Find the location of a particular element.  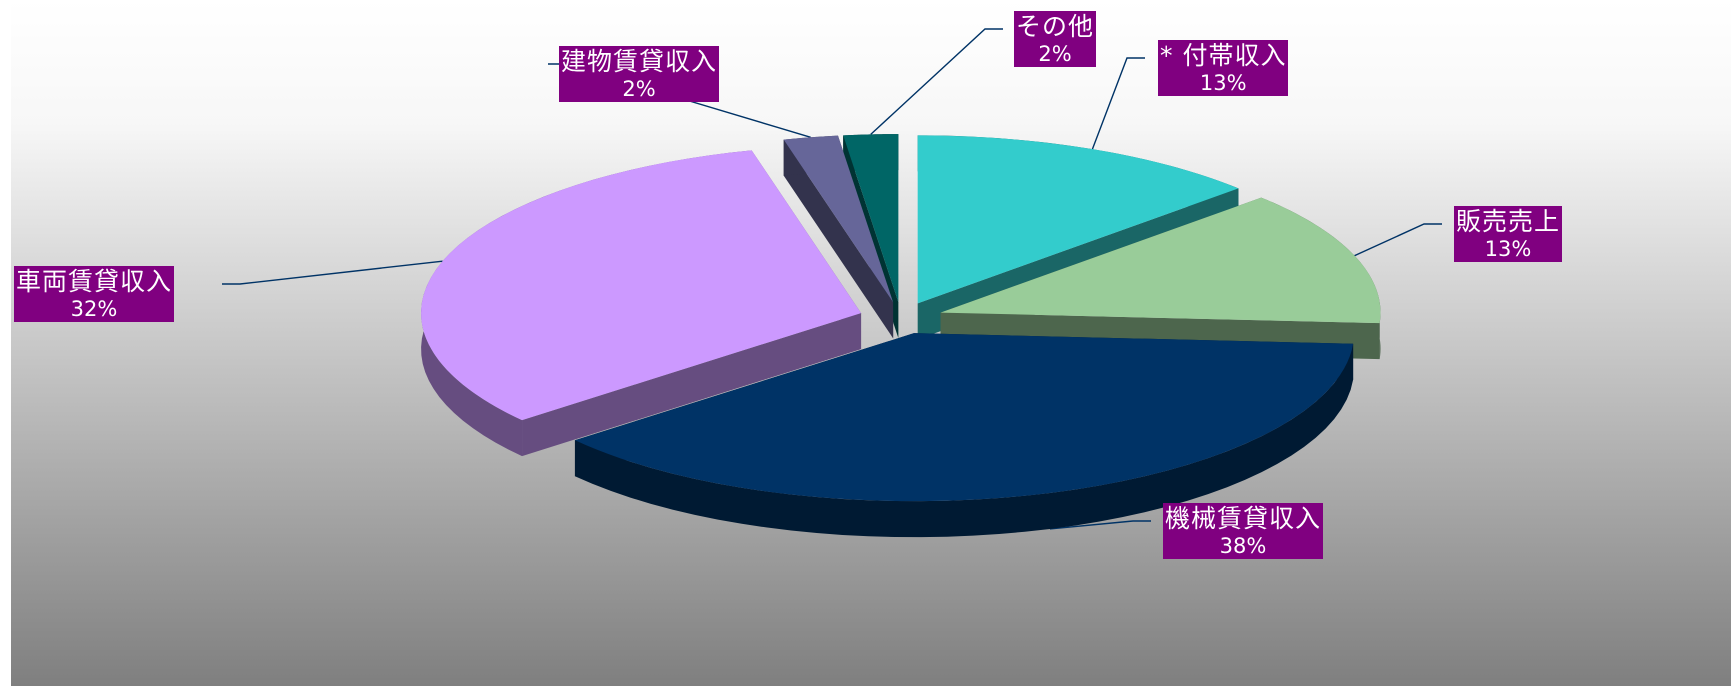

data-label: その他 2% is located at coordinates (1055, 39).